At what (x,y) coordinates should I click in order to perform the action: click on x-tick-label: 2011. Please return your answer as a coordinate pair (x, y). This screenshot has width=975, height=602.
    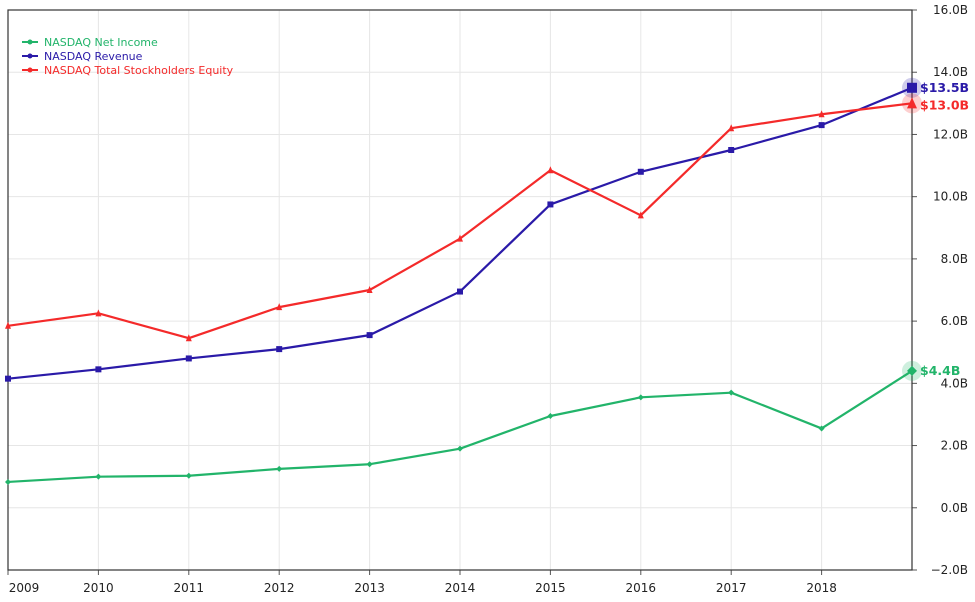
    Looking at the image, I should click on (189, 588).